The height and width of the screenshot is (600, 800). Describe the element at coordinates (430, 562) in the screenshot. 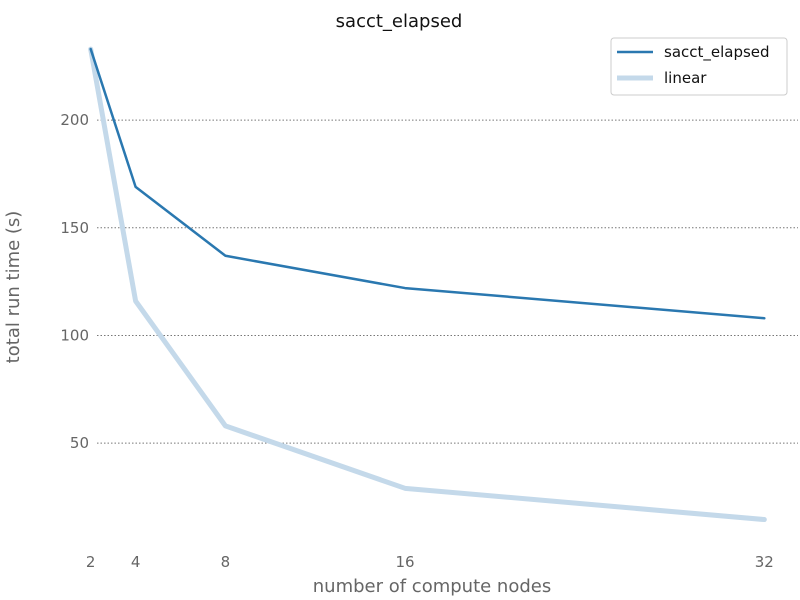

I see `x-tick-labels: 2 4 8 16 32` at that location.